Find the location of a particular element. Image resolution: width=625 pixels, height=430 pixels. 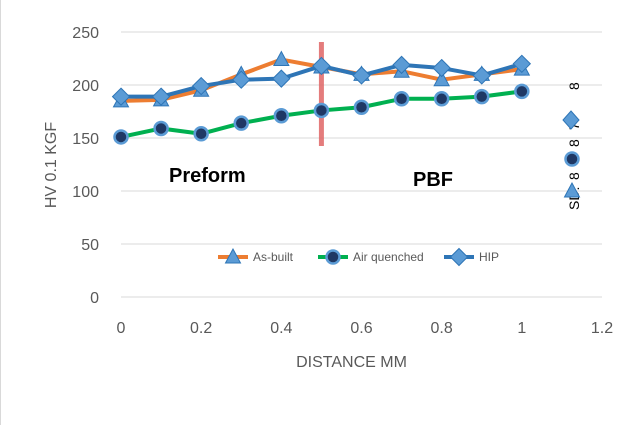

x-tick-label: 1 is located at coordinates (521, 328).